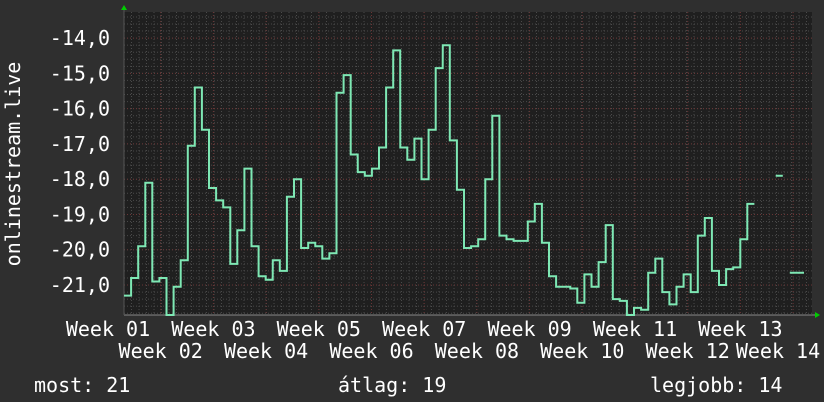  I want to click on x-tick-label: Week 11, so click(635, 329).